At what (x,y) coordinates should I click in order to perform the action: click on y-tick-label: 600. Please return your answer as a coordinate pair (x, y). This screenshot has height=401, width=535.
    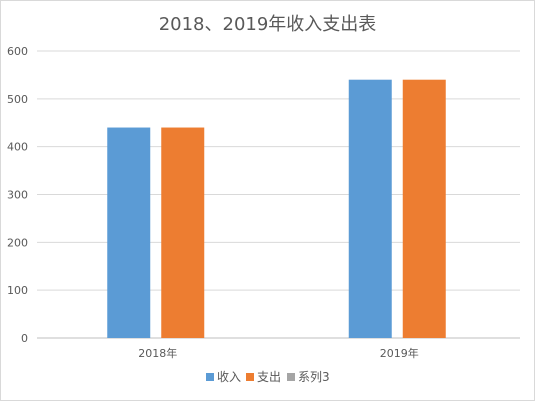
    Looking at the image, I should click on (17, 51).